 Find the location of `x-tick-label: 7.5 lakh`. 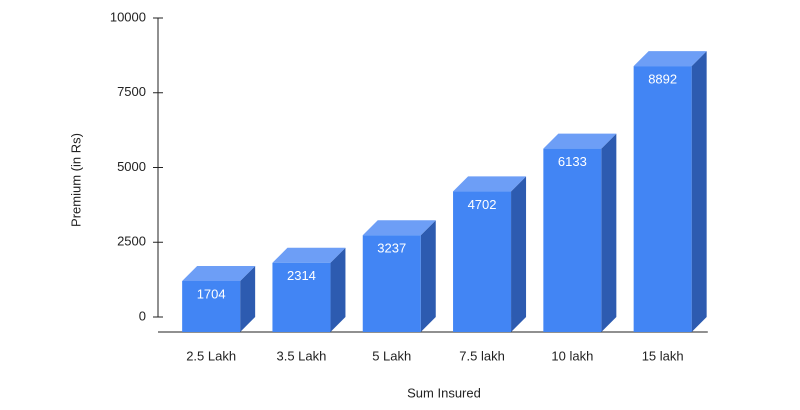

x-tick-label: 7.5 lakh is located at coordinates (482, 355).